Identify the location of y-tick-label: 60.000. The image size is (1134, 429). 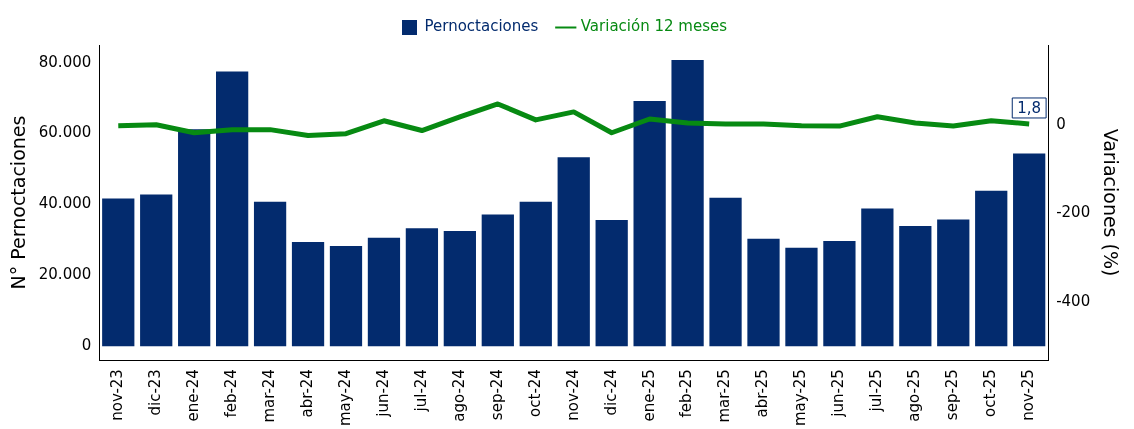
(65, 132).